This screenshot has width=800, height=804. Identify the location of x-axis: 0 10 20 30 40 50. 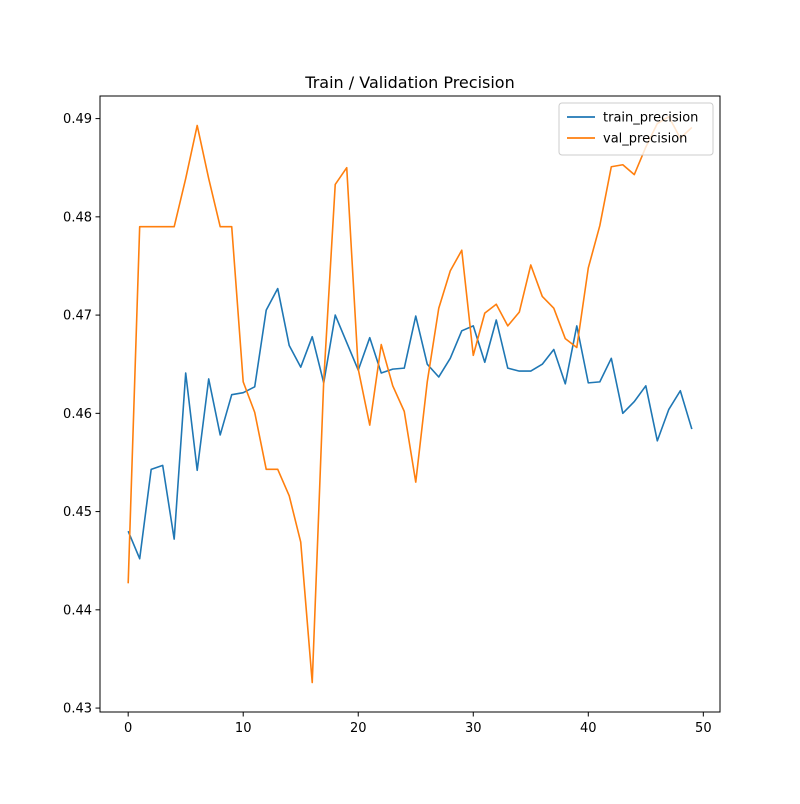
(418, 724).